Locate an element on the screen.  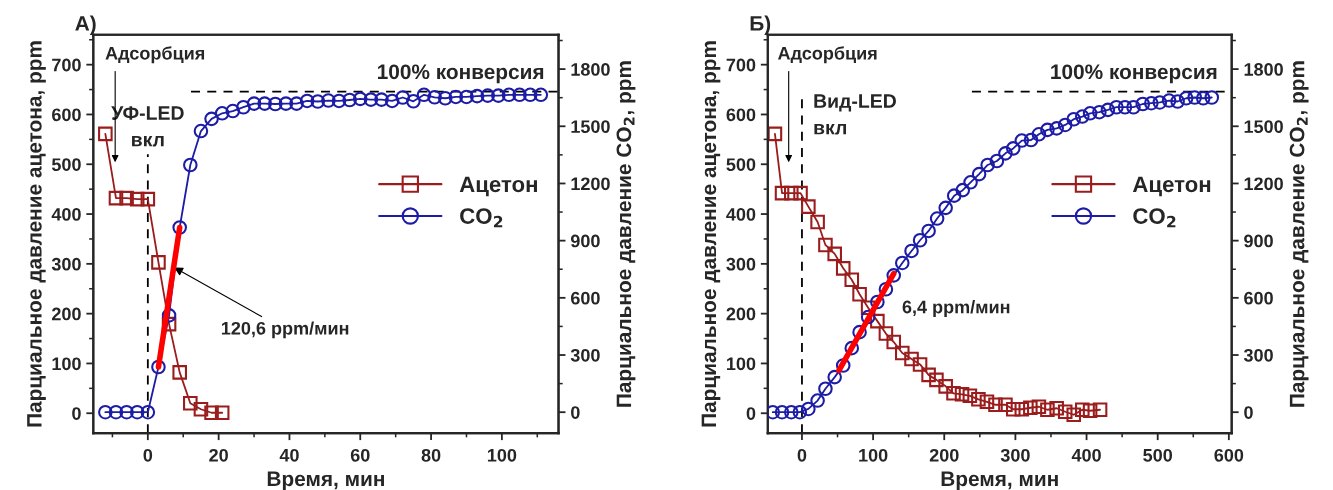
y2-tick-label: 1200 is located at coordinates (1263, 184).